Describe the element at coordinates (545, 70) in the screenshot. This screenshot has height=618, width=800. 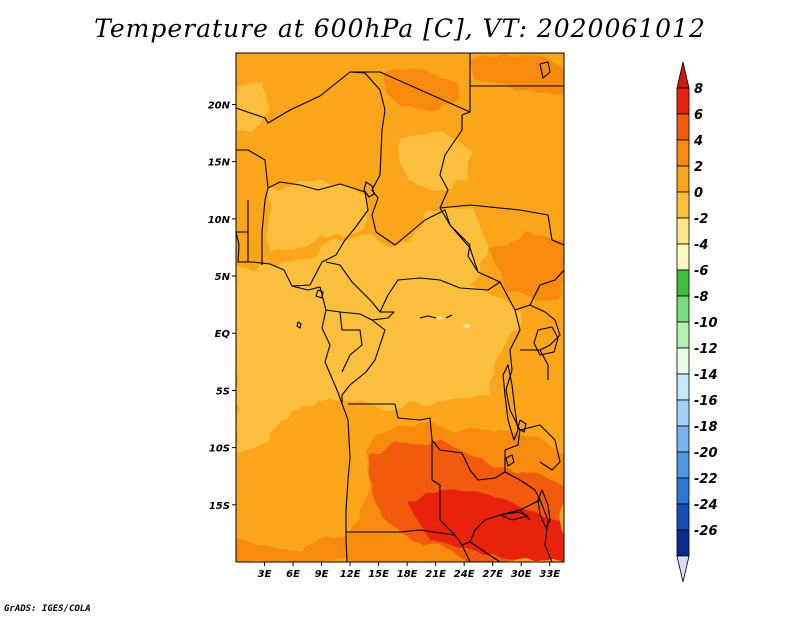
I see `lake-tana` at that location.